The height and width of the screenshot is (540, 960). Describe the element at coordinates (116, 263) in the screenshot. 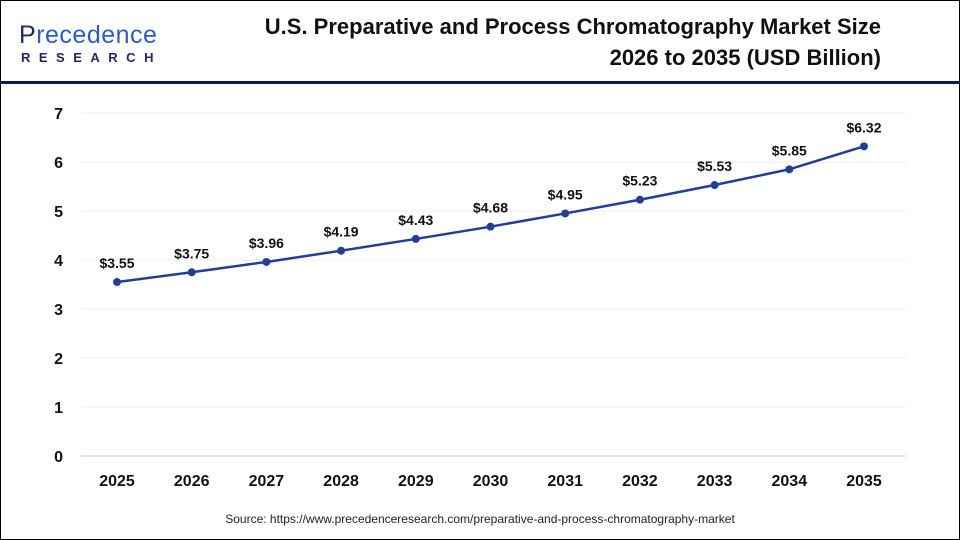

I see `data-label: $3.55` at that location.